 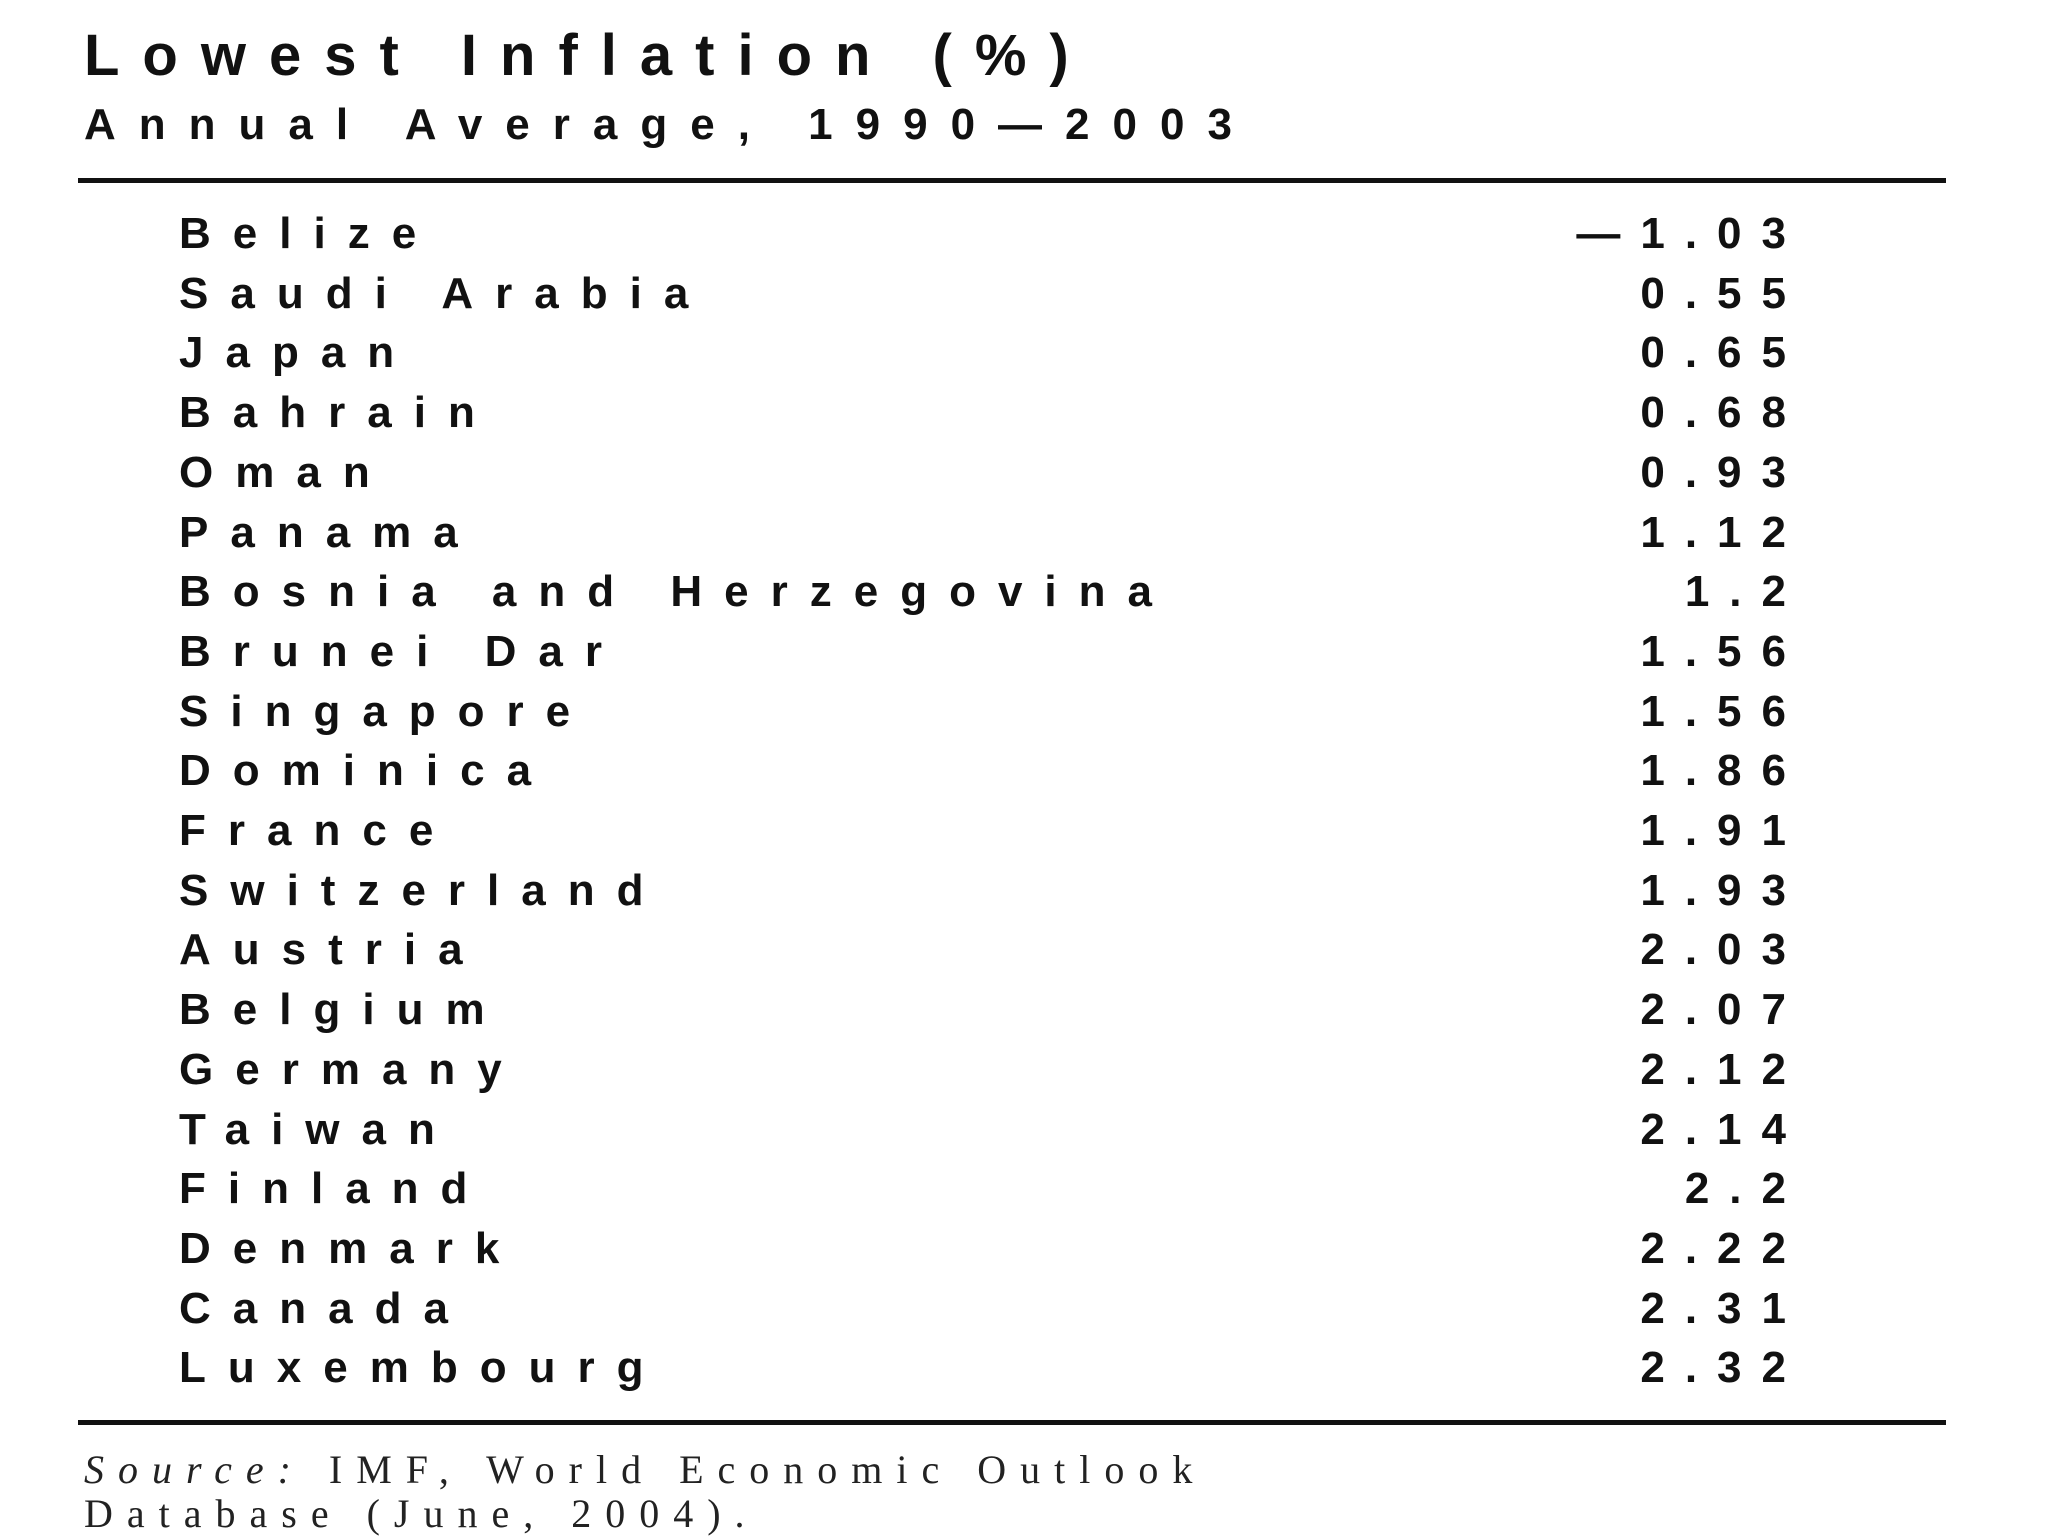 I want to click on source-text: Database (June, 2004)., so click(x=421, y=1513).